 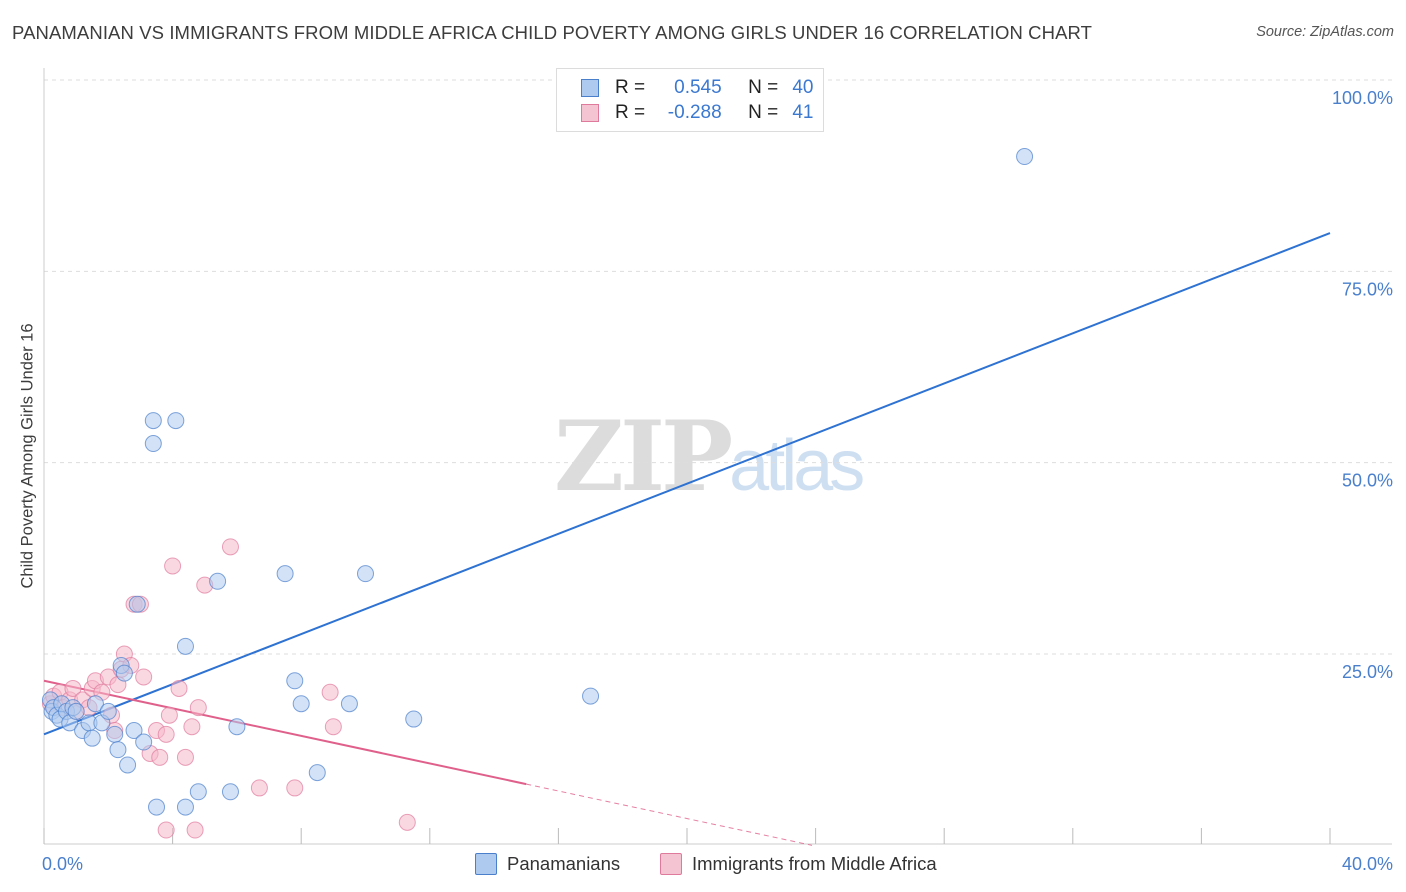 What do you see at coordinates (671, 864) in the screenshot?
I see `bottom-legend-swatch-pink` at bounding box center [671, 864].